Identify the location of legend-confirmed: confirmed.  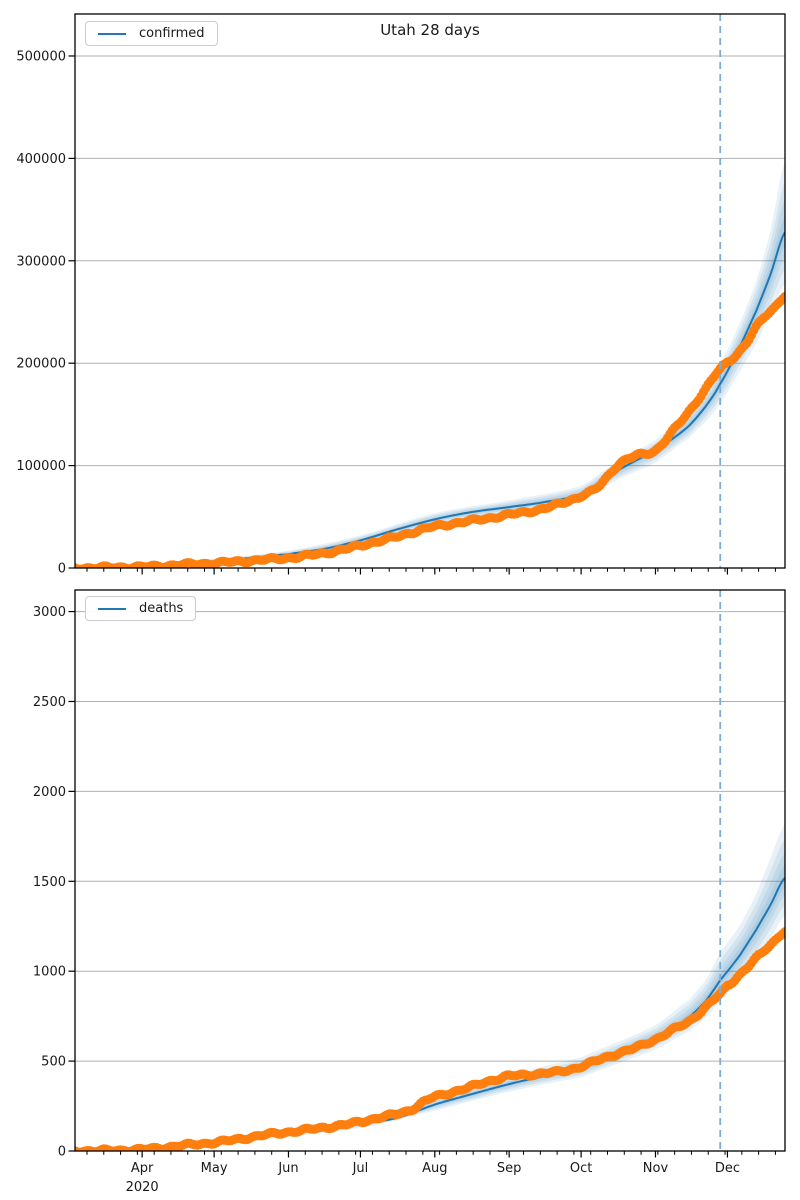
(151, 33).